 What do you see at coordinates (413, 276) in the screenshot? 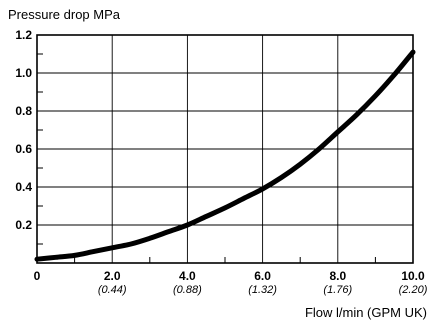
I see `x-tick-label-5: 10.0` at bounding box center [413, 276].